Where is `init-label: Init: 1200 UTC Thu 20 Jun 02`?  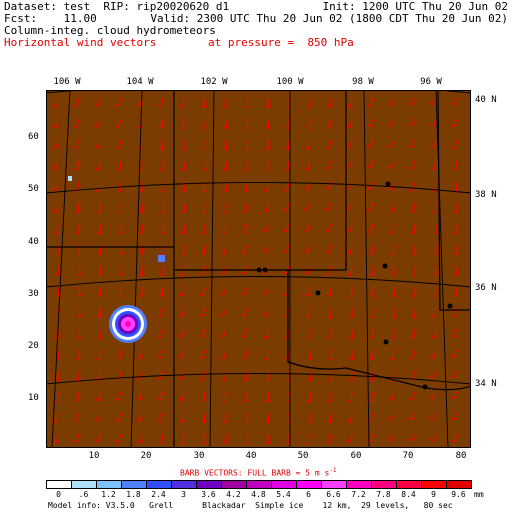
init-label: Init: 1200 UTC Thu 20 Jun 02 is located at coordinates (415, 6).